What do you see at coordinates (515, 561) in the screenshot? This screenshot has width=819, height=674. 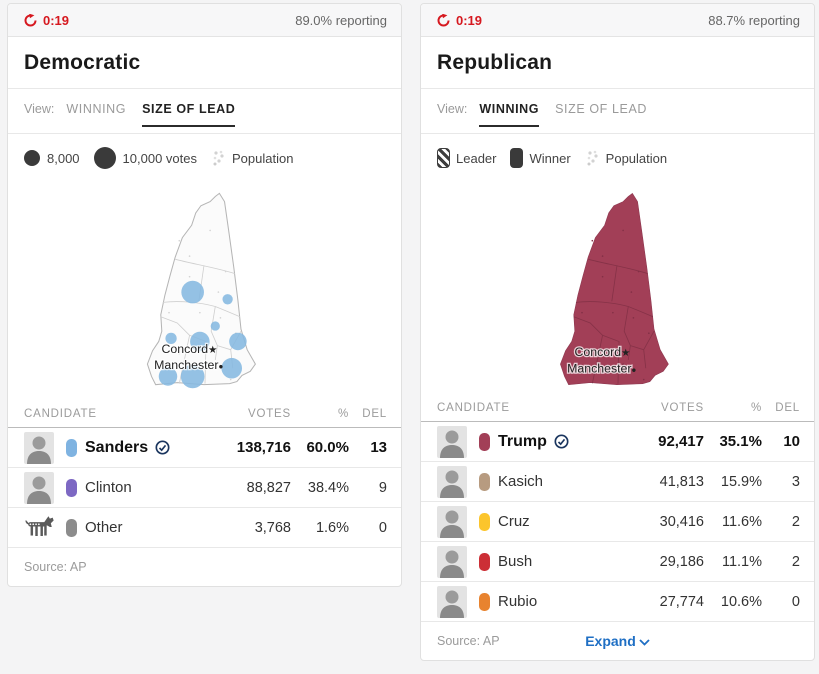 I see `candidate-name: Bush` at bounding box center [515, 561].